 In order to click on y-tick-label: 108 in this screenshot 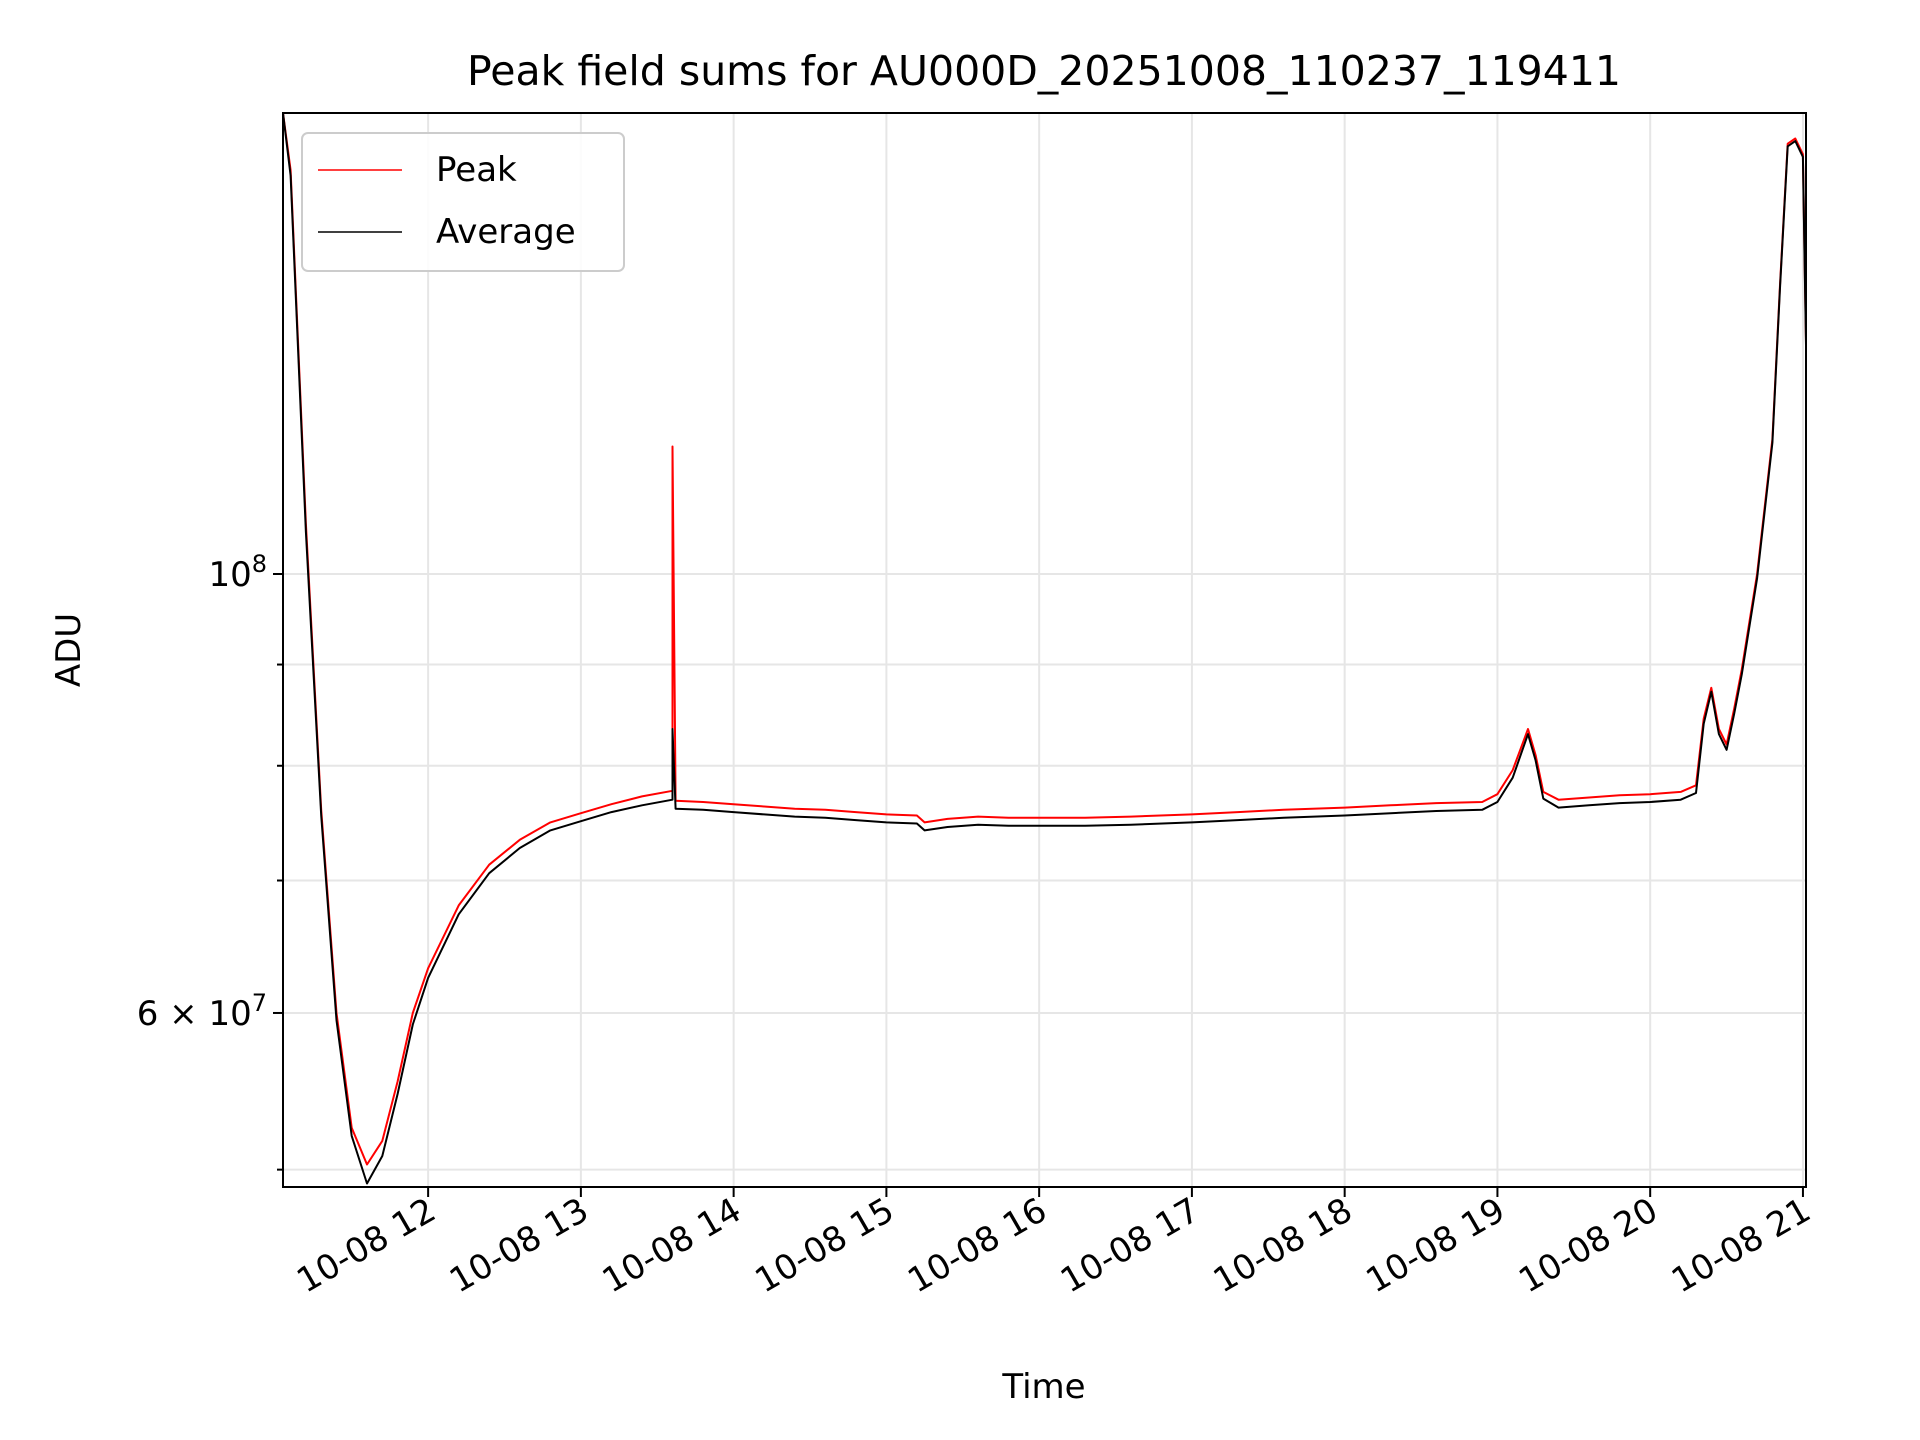, I will do `click(237, 572)`.